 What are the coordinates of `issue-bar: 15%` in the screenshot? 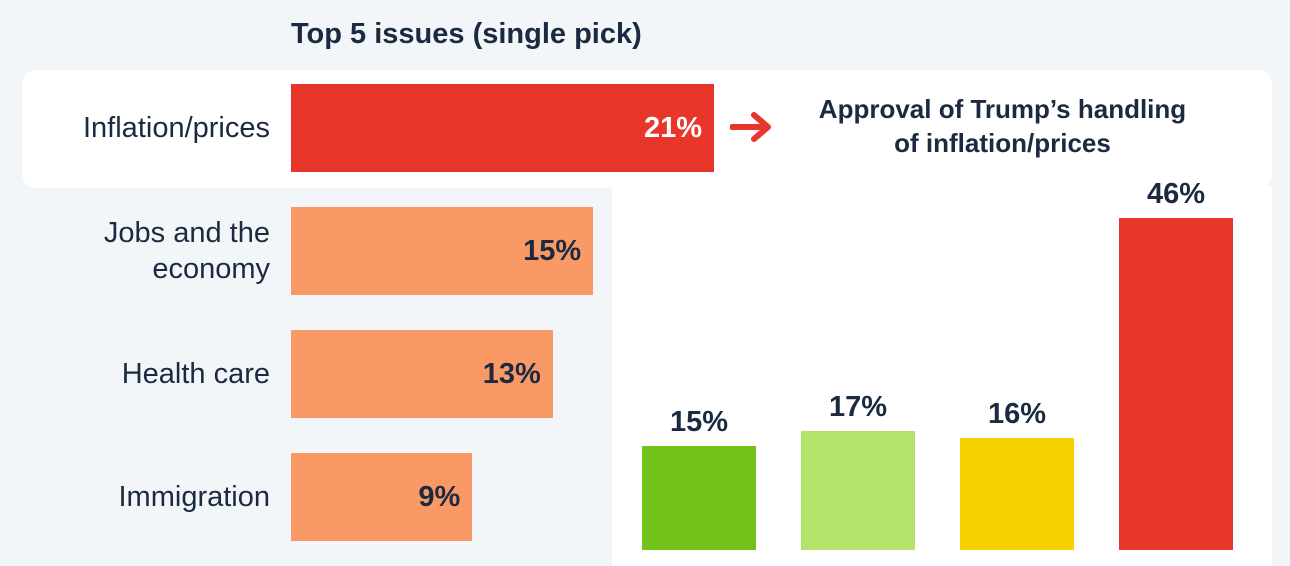 It's located at (442, 251).